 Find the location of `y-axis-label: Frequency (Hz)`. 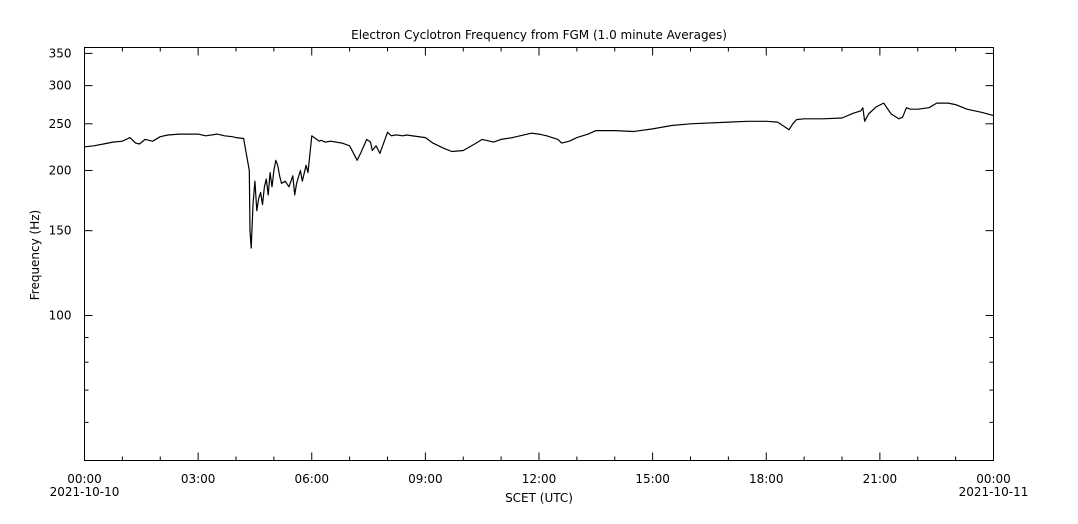

y-axis-label: Frequency (Hz) is located at coordinates (35, 255).